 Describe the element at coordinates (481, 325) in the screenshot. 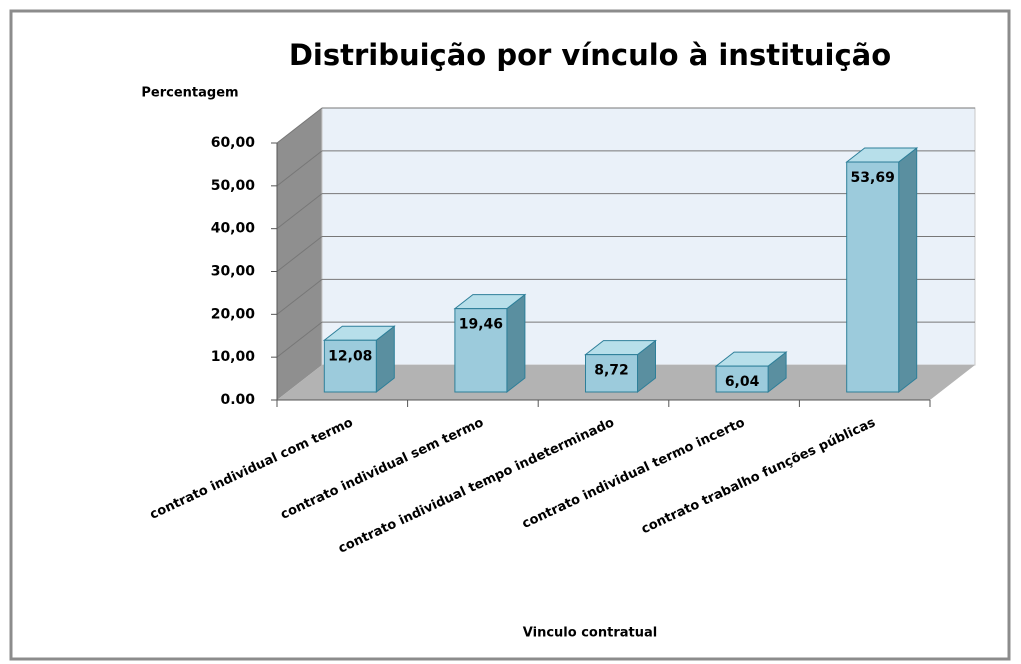

I see `data-label: 19,46` at that location.